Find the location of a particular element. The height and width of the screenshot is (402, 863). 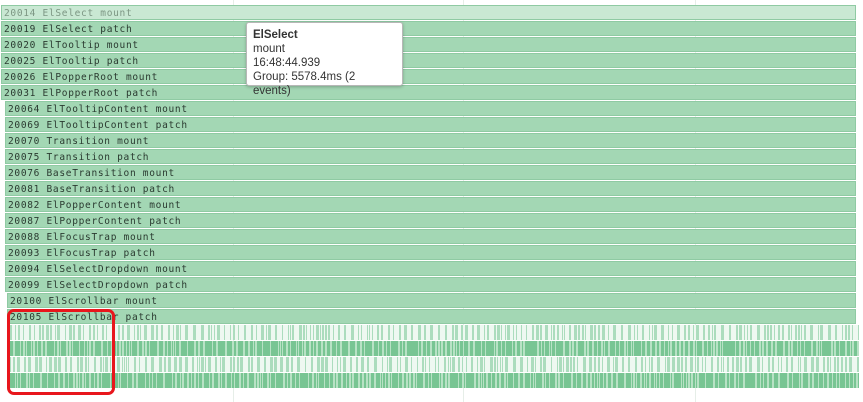

tooltip-event-type: mount is located at coordinates (269, 49).